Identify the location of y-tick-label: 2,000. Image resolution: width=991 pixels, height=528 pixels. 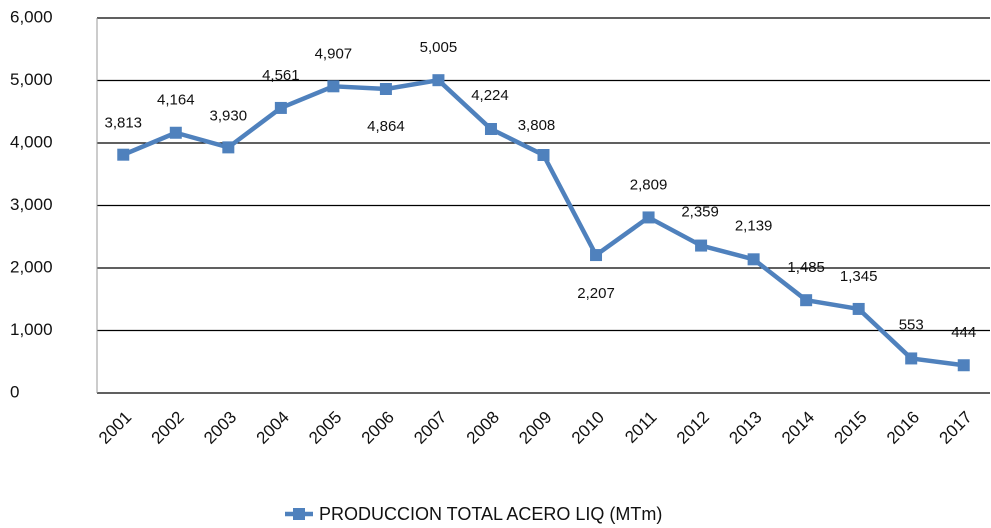
(31, 266).